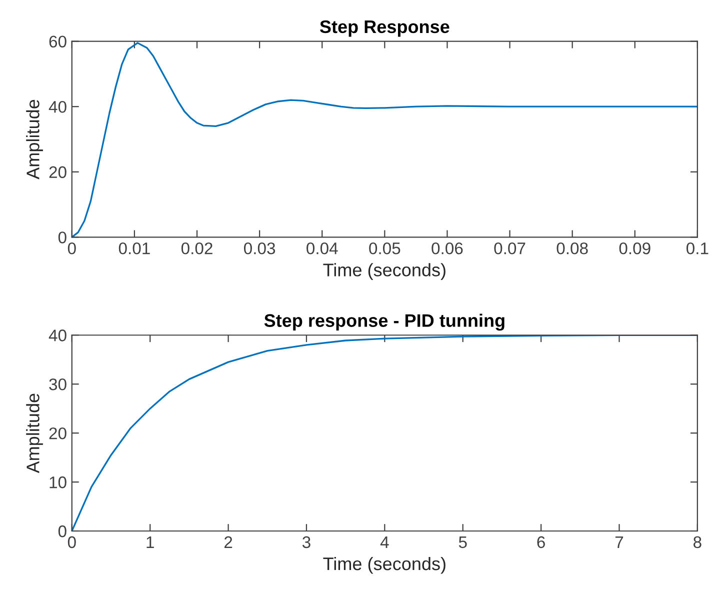  I want to click on x-tick-label: 0.04, so click(322, 248).